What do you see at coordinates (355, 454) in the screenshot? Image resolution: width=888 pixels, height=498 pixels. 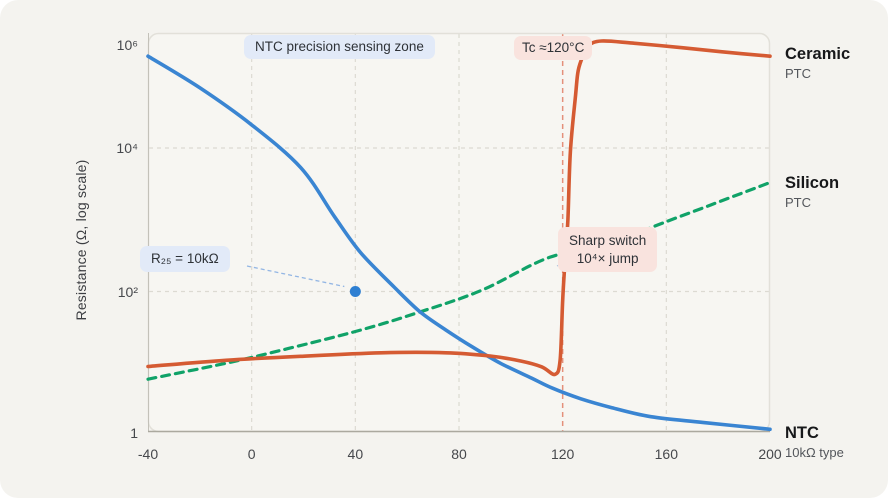 I see `x-tick-40: 40` at bounding box center [355, 454].